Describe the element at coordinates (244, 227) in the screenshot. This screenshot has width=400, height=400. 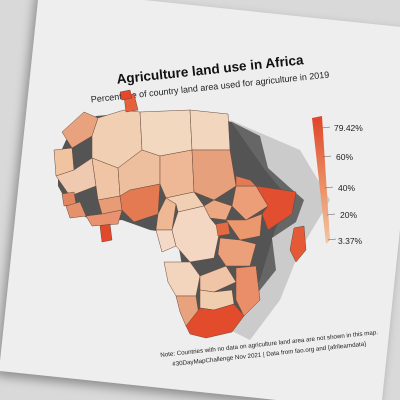
I see `country-kenya` at that location.